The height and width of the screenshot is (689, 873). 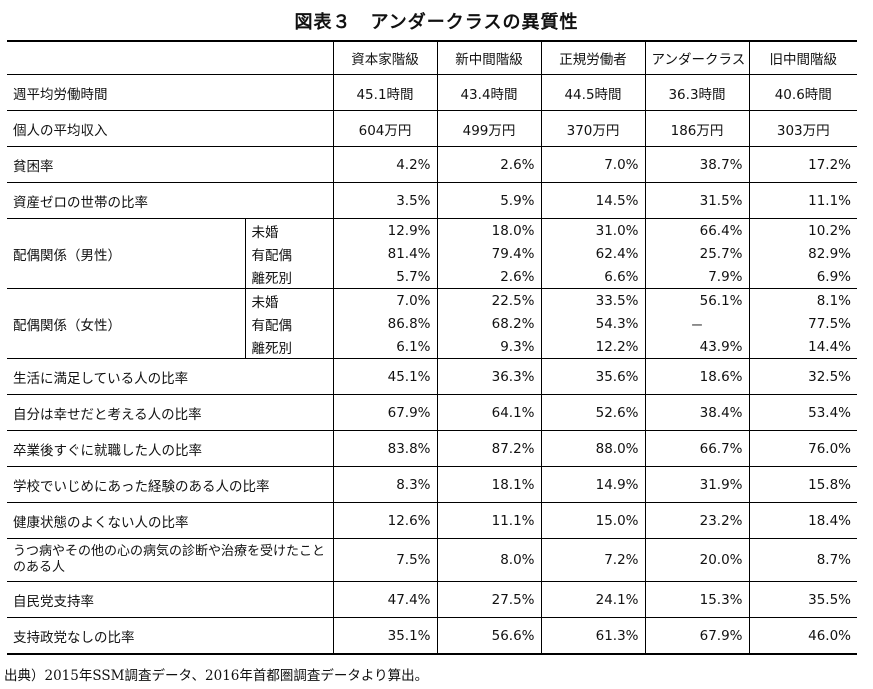 I want to click on table-cell: 15.3%, so click(x=696, y=599).